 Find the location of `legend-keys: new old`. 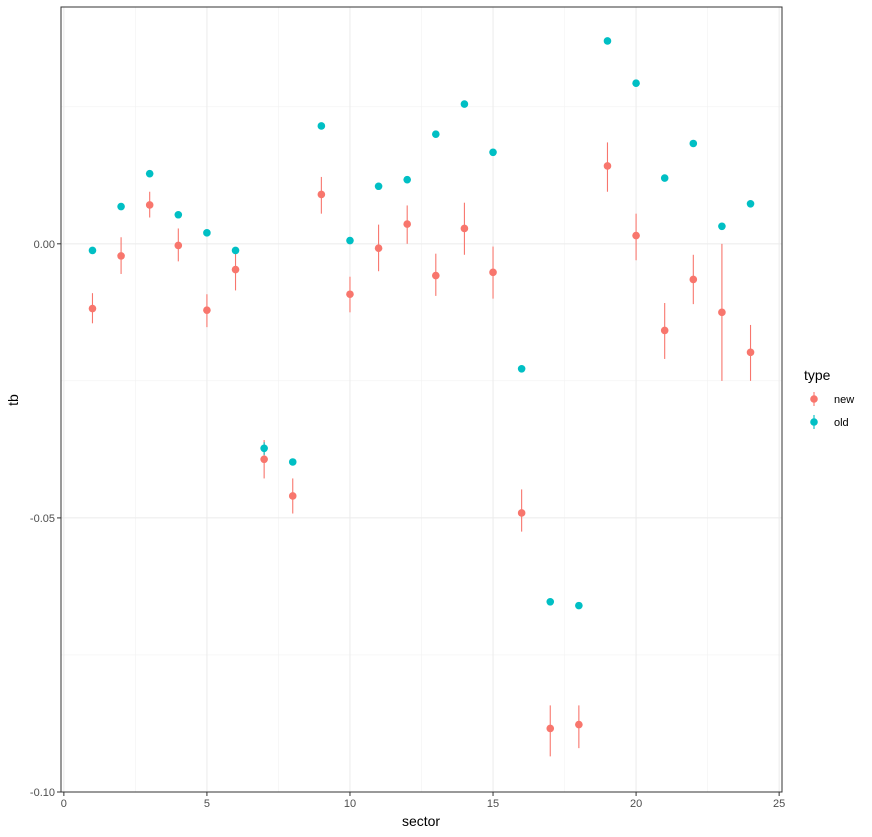

legend-keys: new old is located at coordinates (832, 410).